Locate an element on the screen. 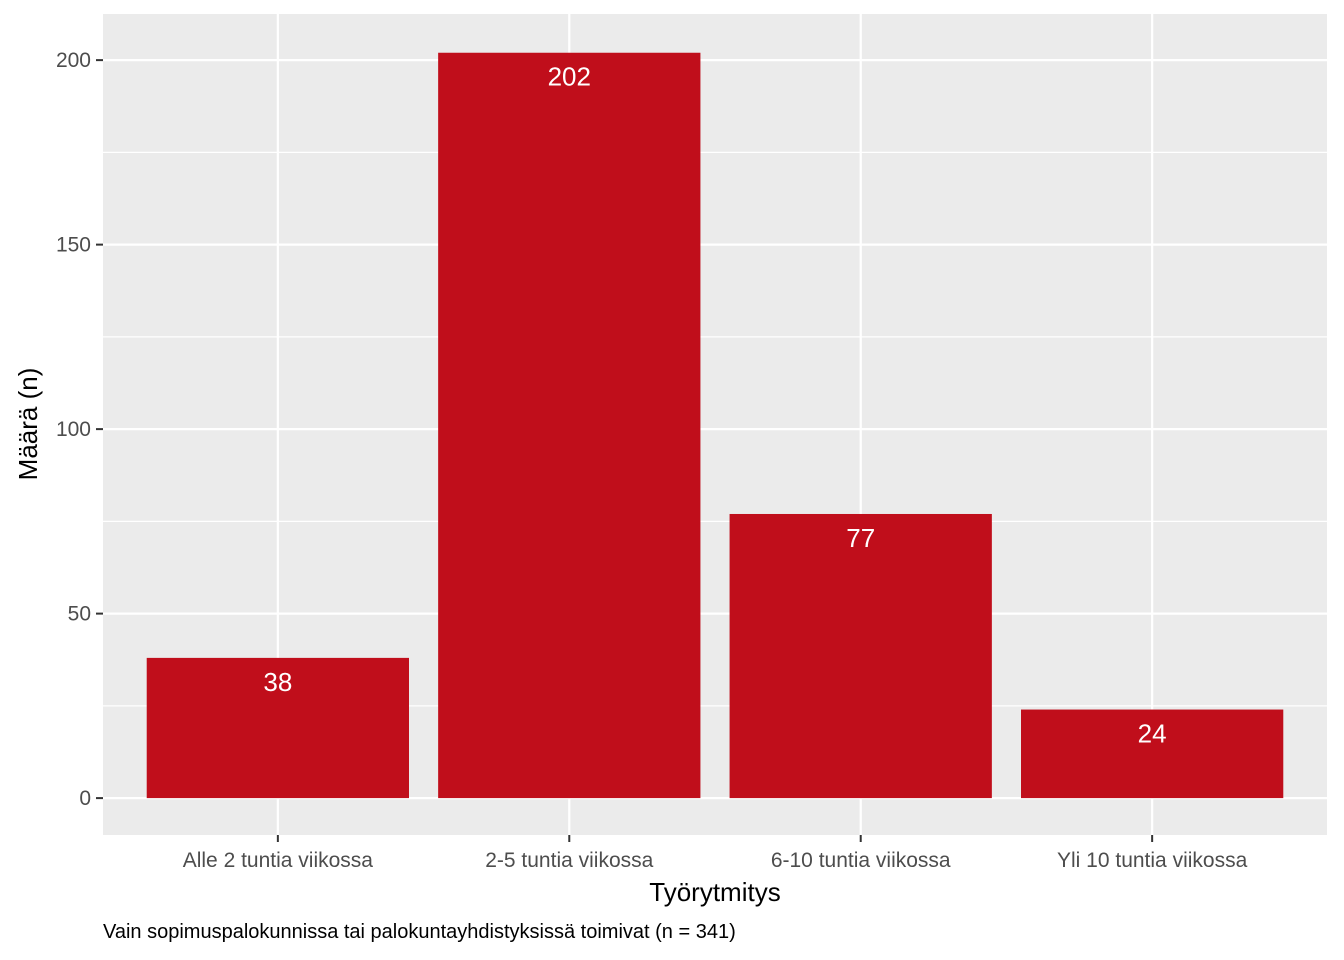 This screenshot has height=960, width=1344. bar-value-label: 202 is located at coordinates (569, 77).